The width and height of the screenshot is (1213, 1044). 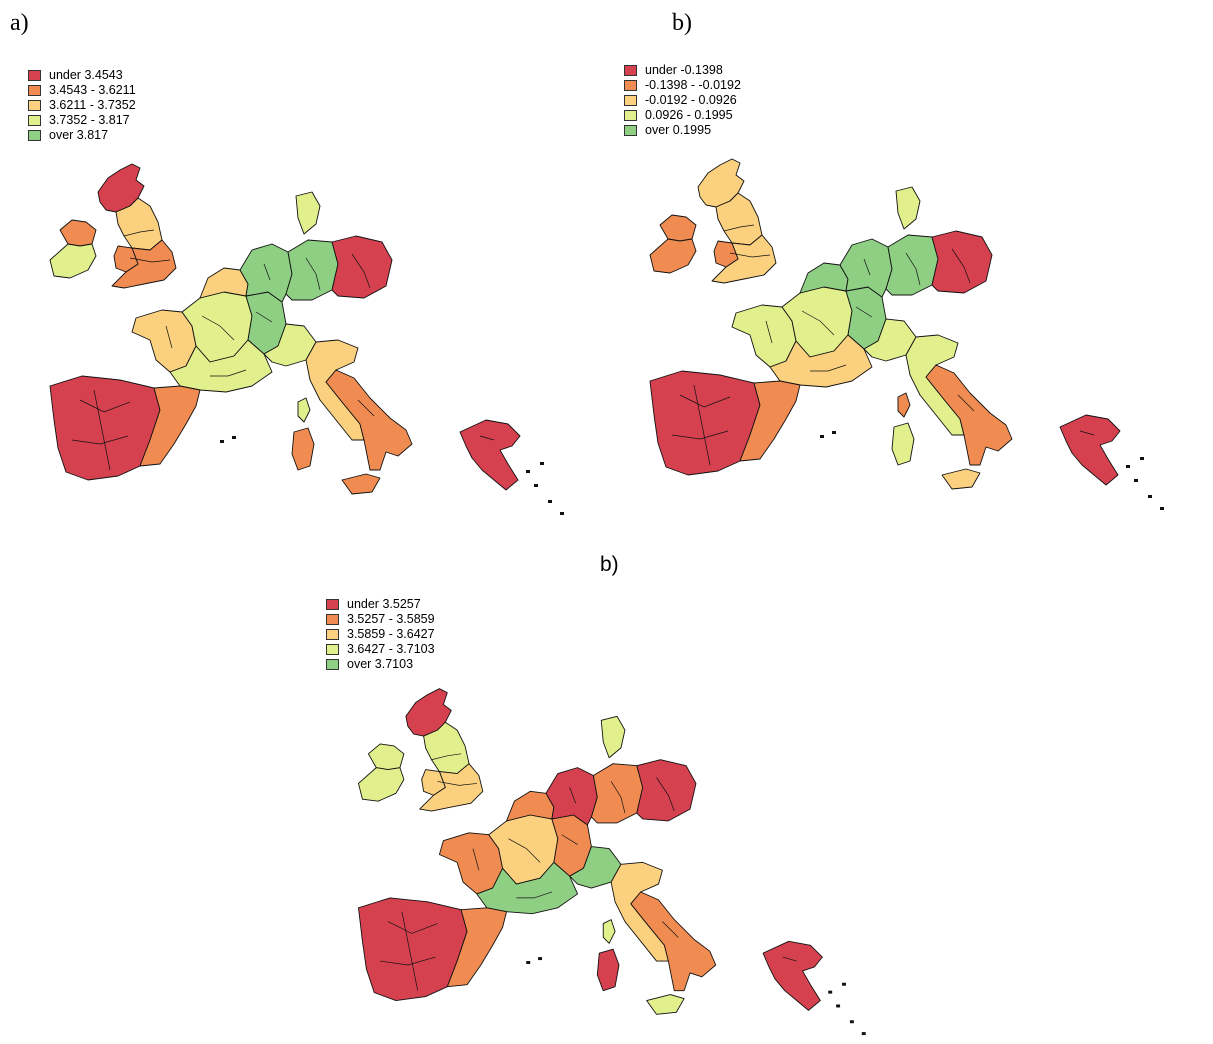 I want to click on legend-label: under 3.4543, so click(x=86, y=75).